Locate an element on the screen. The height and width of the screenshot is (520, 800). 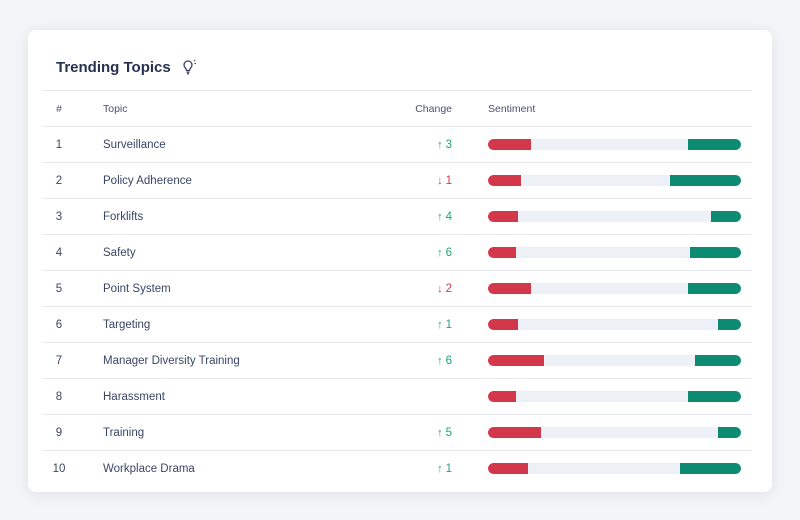
row-rank: 2 is located at coordinates (59, 180).